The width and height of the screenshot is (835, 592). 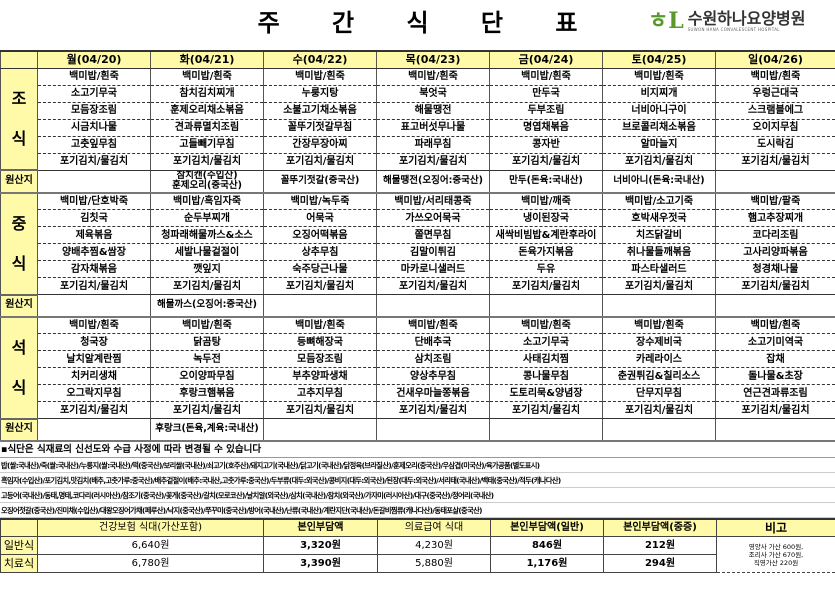 I want to click on dish-cell: 우렁근대국, so click(x=775, y=94).